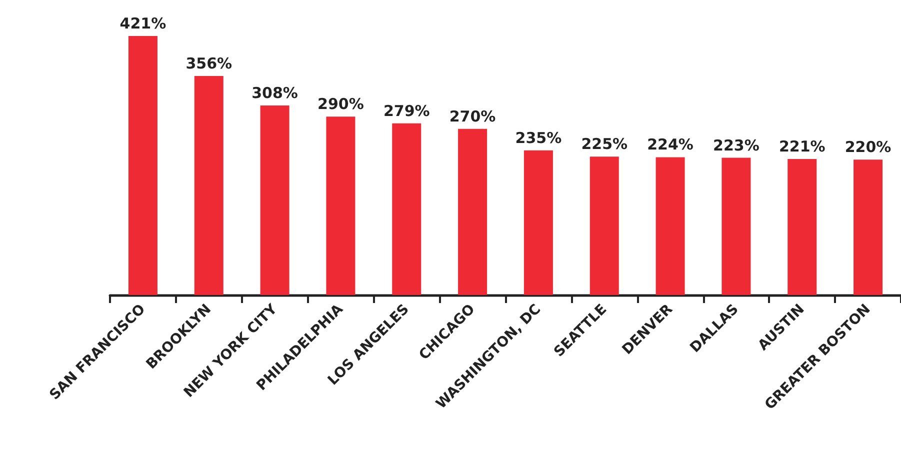 The width and height of the screenshot is (901, 450). I want to click on data-label: 223%, so click(736, 145).